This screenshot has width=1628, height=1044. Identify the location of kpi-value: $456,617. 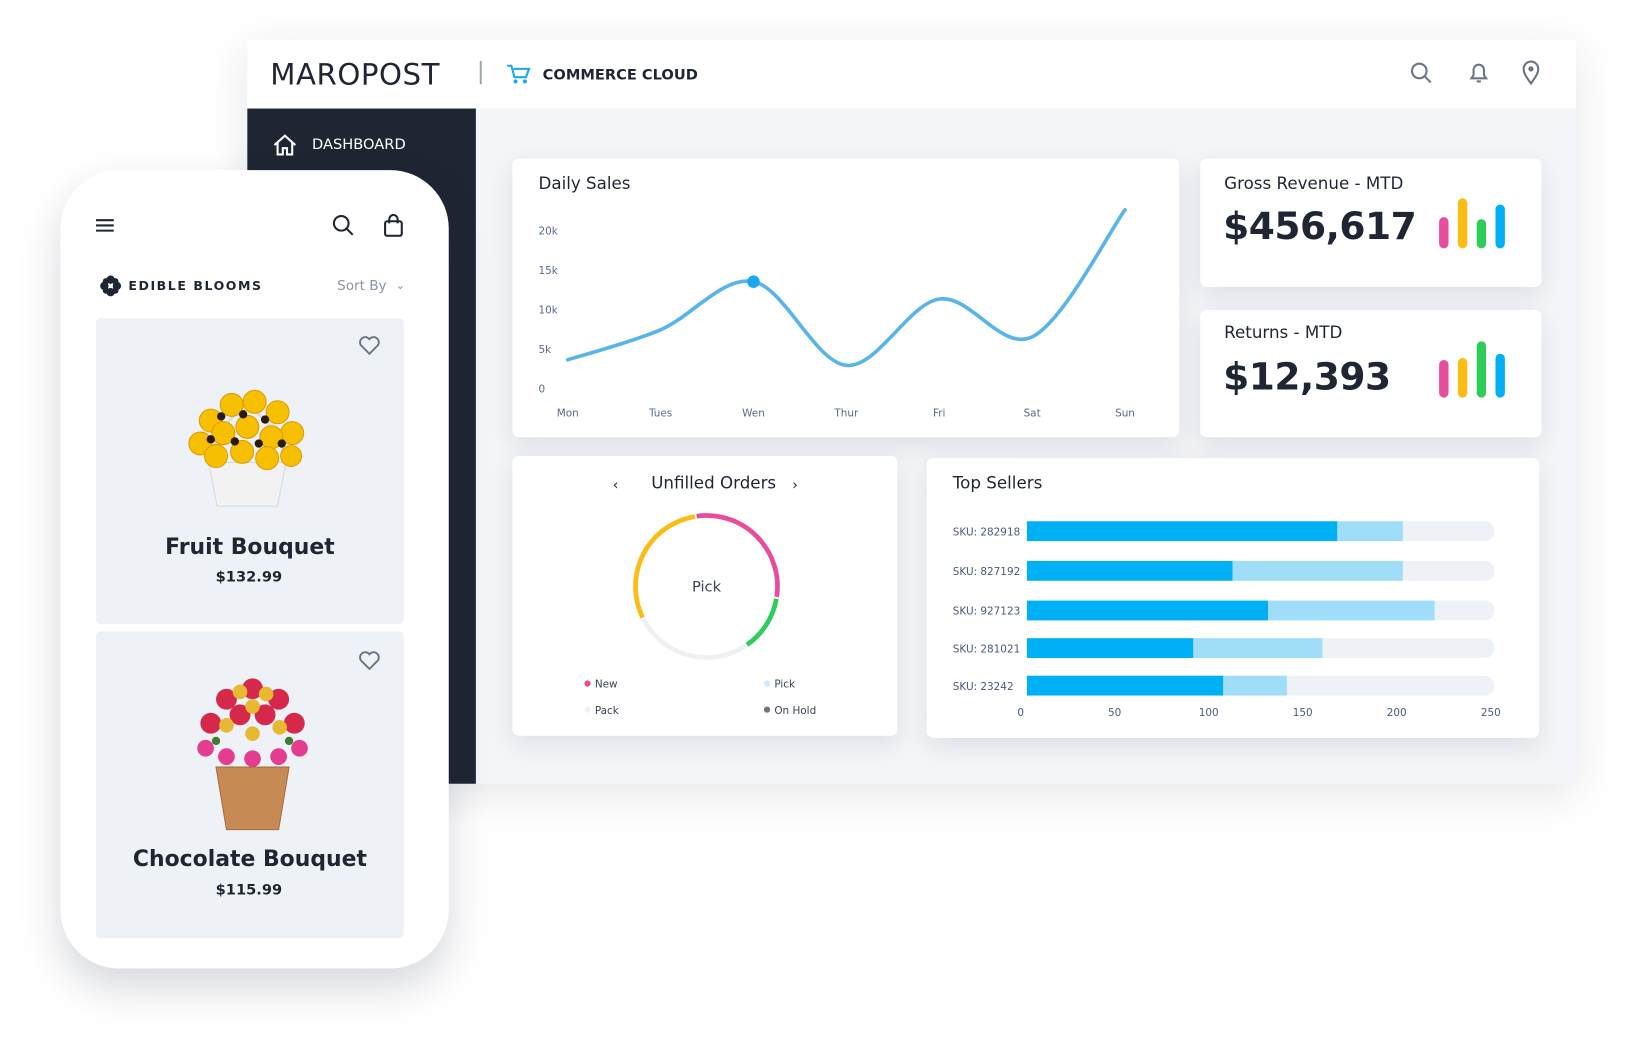
(1320, 227).